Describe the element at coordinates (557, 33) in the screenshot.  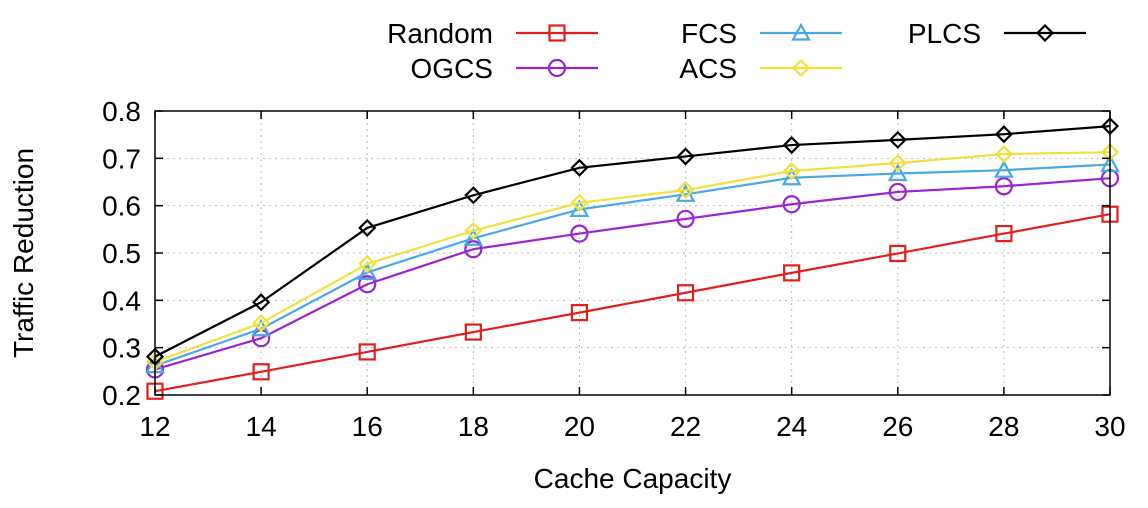
I see `legend-marker-random` at that location.